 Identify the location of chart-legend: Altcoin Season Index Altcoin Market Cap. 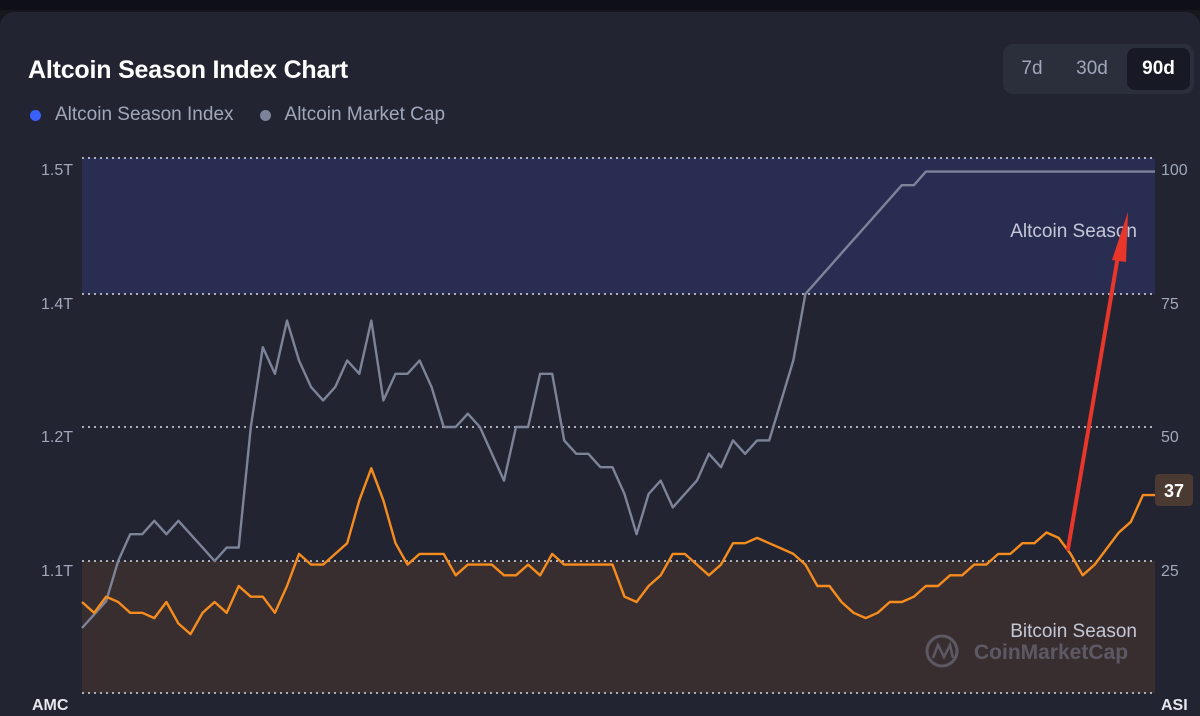
(250, 115).